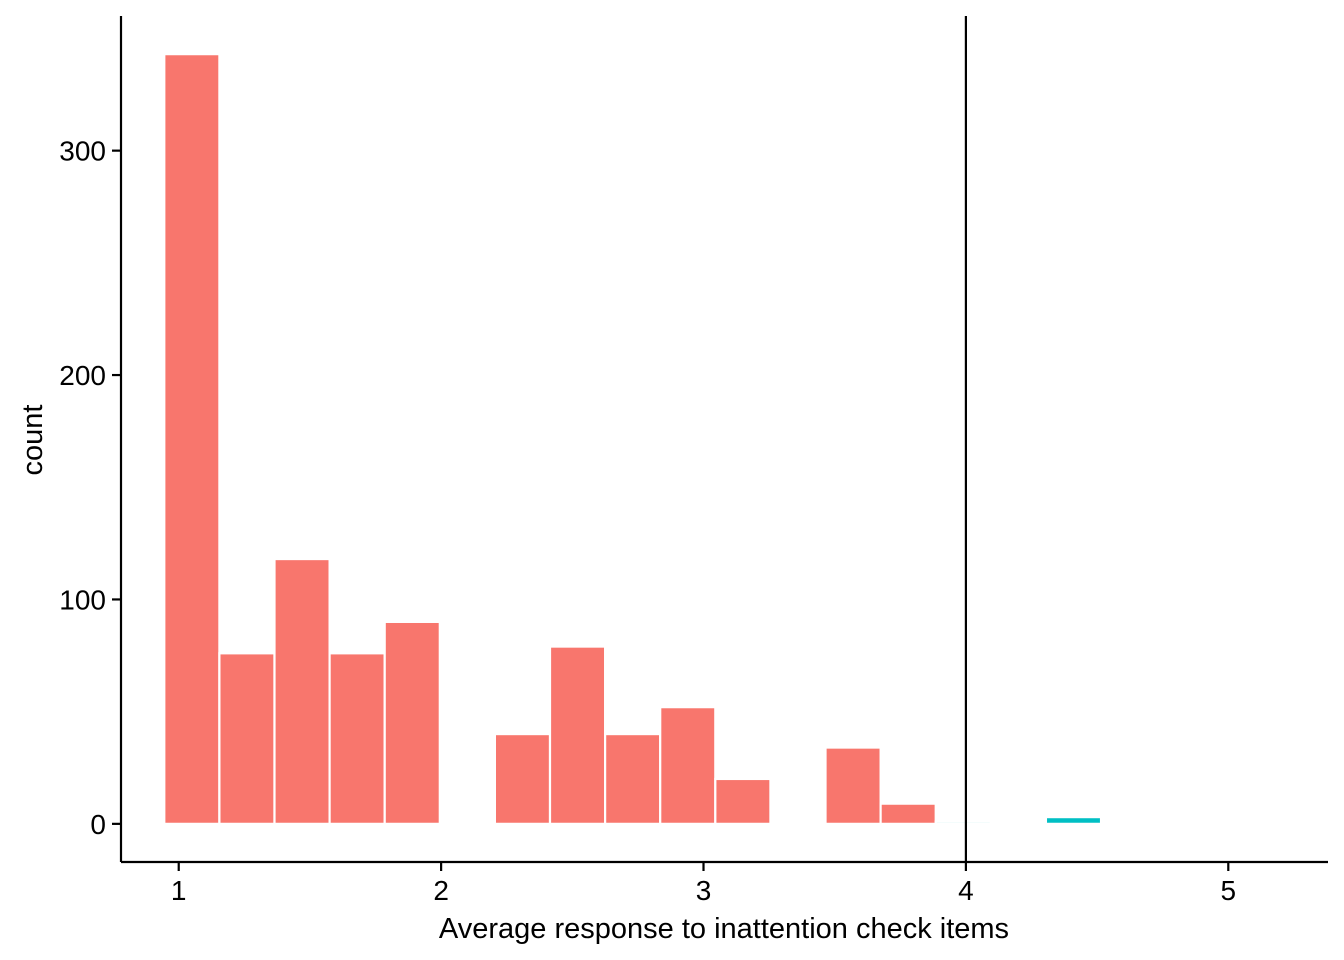 Image resolution: width=1344 pixels, height=960 pixels. Describe the element at coordinates (441, 890) in the screenshot. I see `x-tick-label-2: 2` at that location.